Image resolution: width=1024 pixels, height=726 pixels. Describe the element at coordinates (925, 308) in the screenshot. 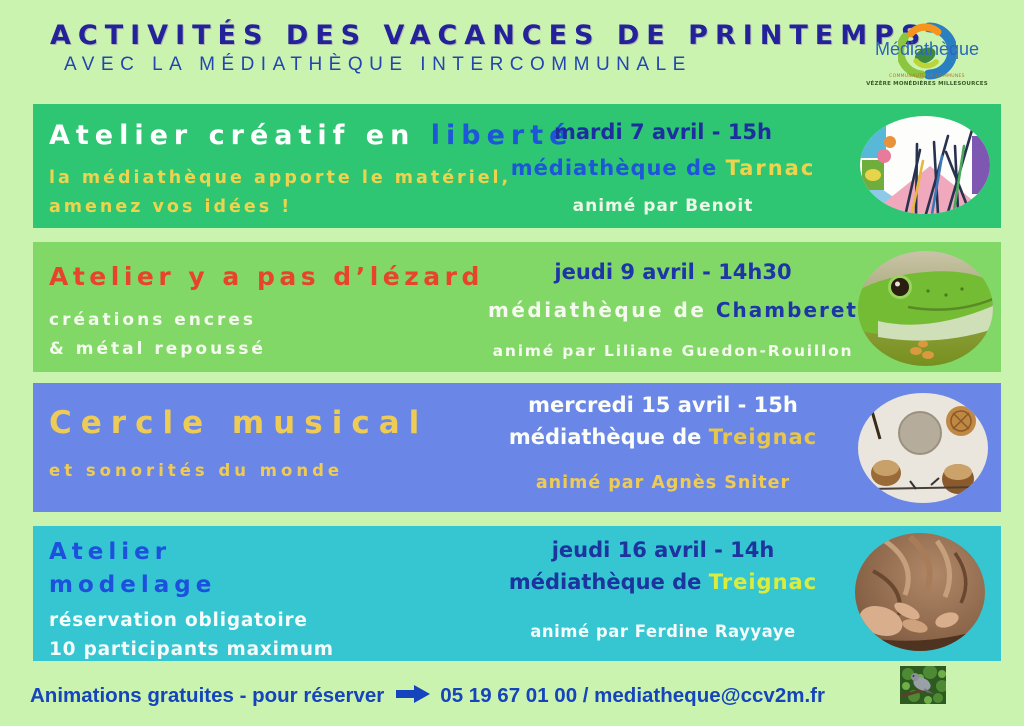

I see `gecko-photo` at that location.